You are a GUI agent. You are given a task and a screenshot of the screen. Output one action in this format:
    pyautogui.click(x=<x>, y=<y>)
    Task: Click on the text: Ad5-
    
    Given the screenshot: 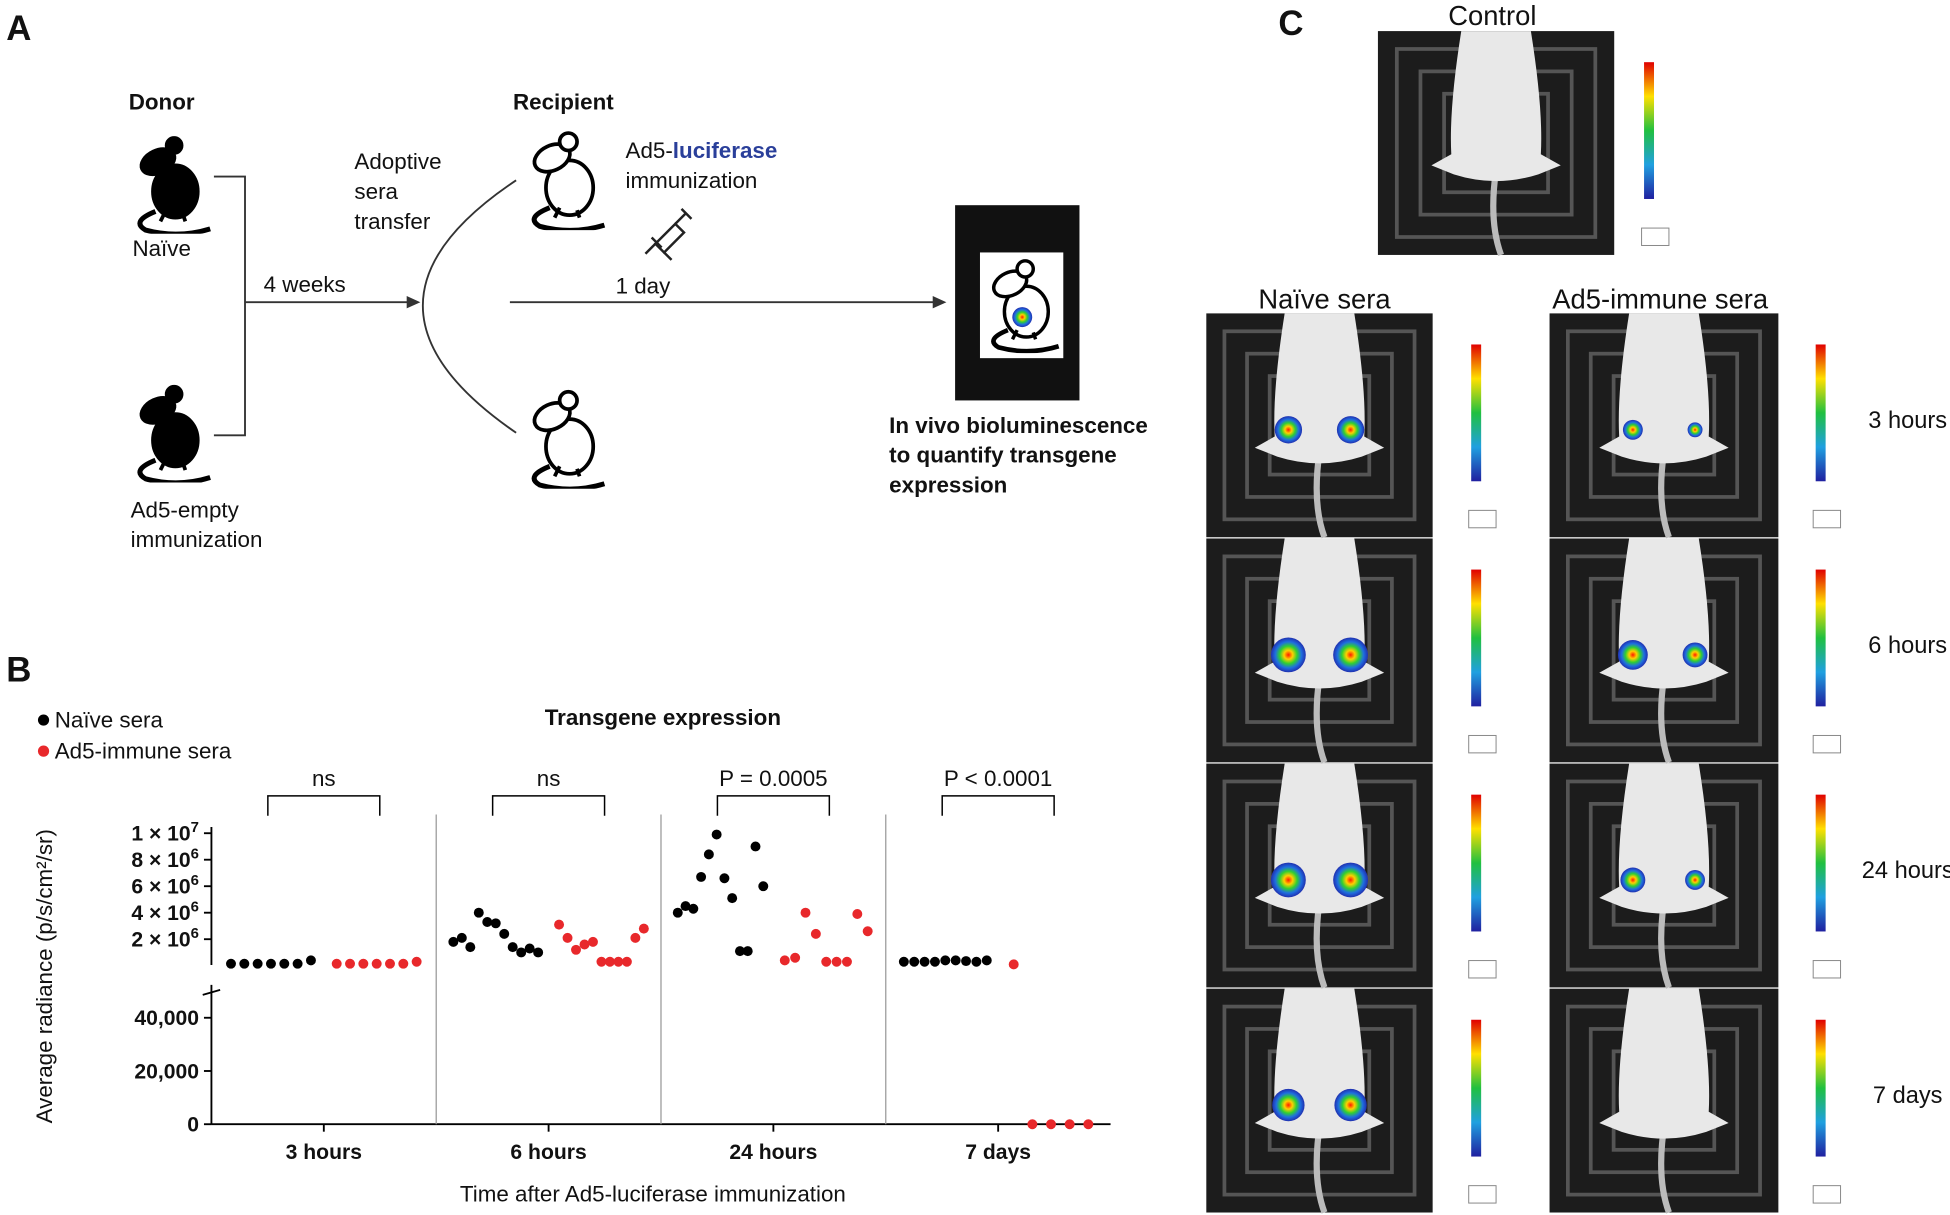 What is the action you would take?
    pyautogui.click(x=649, y=150)
    